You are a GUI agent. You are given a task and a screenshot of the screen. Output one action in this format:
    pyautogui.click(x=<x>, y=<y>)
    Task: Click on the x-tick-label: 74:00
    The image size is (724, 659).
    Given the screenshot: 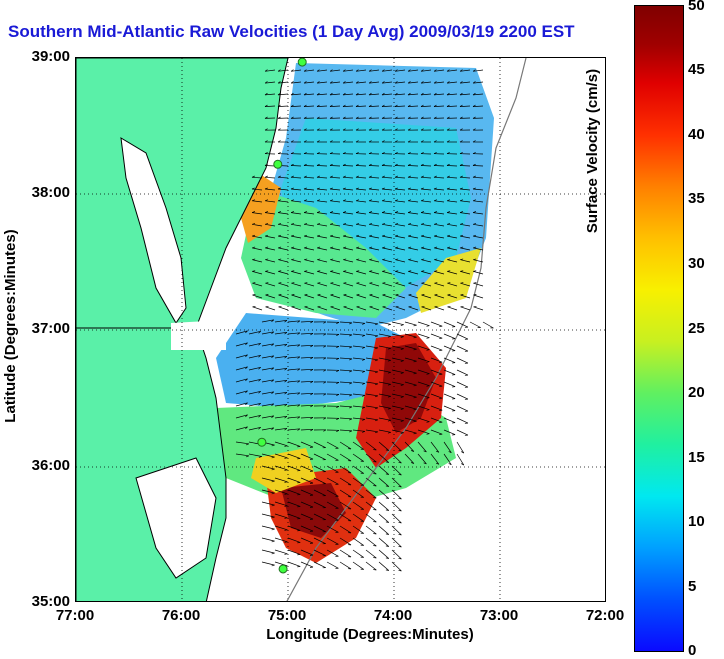 What is the action you would take?
    pyautogui.click(x=393, y=615)
    